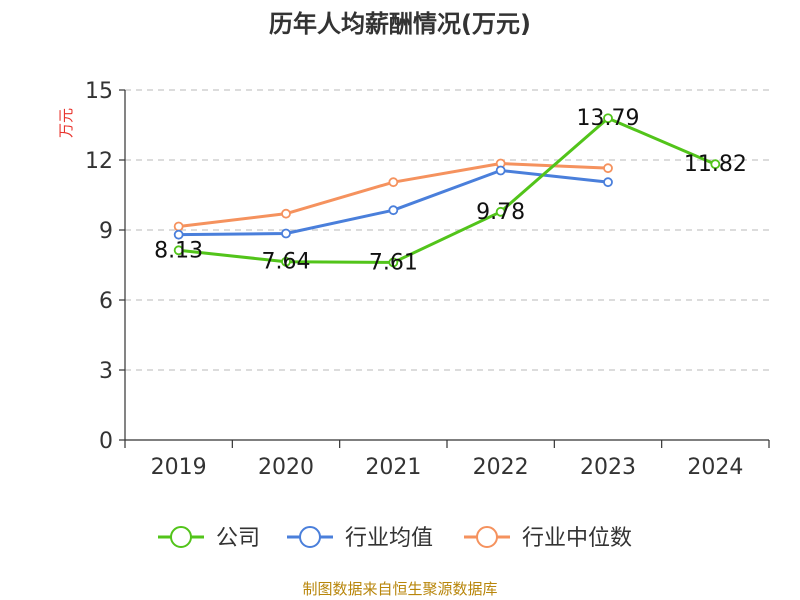 The image size is (800, 600). What do you see at coordinates (99, 161) in the screenshot?
I see `y-tick-label: 12` at bounding box center [99, 161].